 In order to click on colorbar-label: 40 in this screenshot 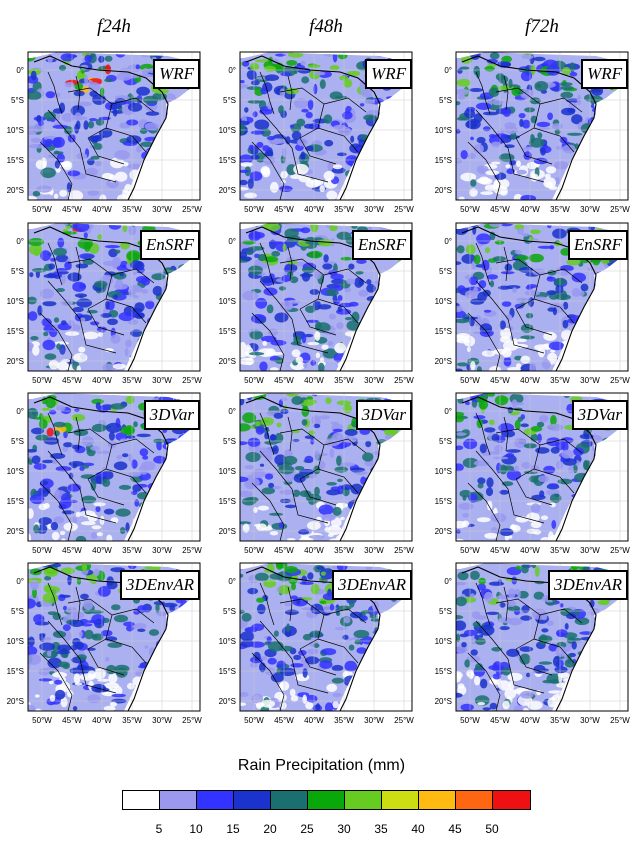, I will do `click(418, 829)`.